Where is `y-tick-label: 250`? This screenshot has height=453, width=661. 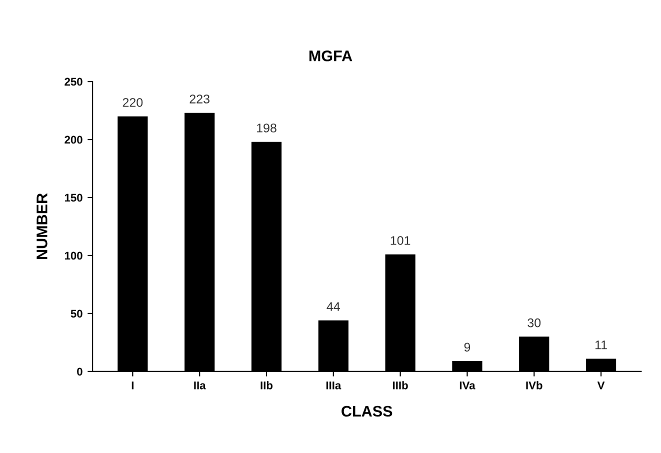
y-tick-label: 250 is located at coordinates (73, 82).